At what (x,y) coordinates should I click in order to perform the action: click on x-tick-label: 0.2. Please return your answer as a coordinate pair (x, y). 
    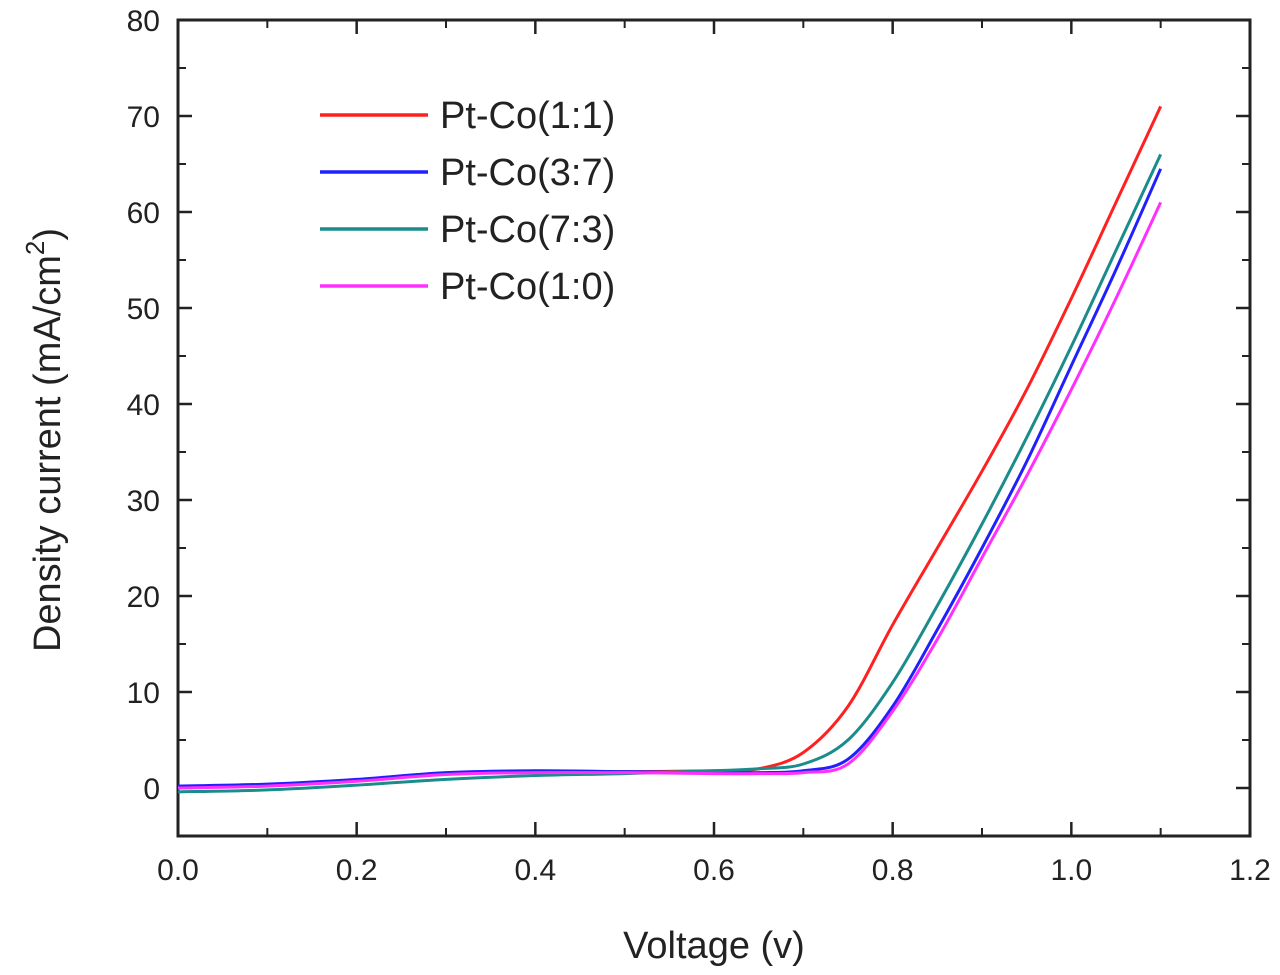
    Looking at the image, I should click on (357, 870).